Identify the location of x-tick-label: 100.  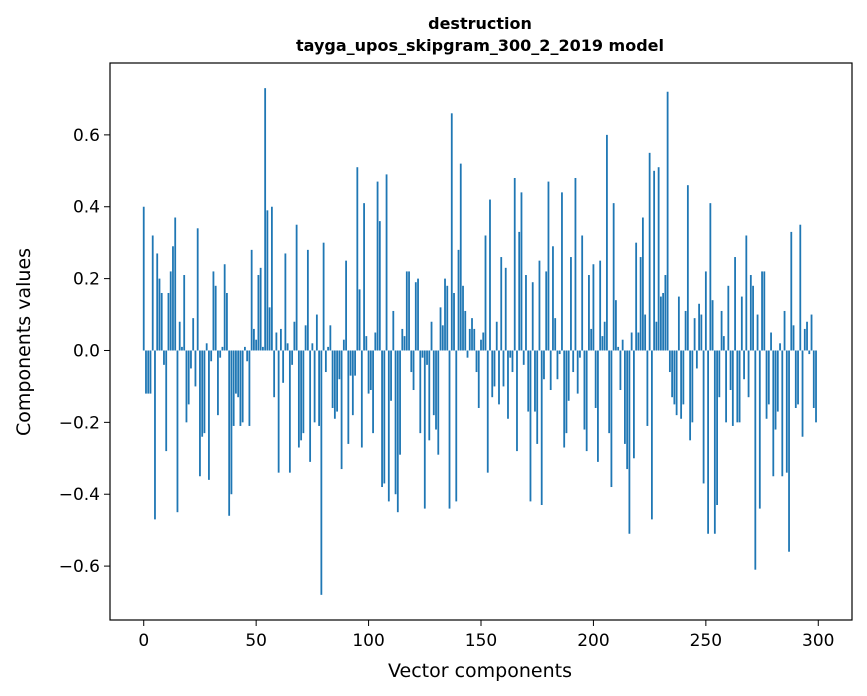
(368, 641).